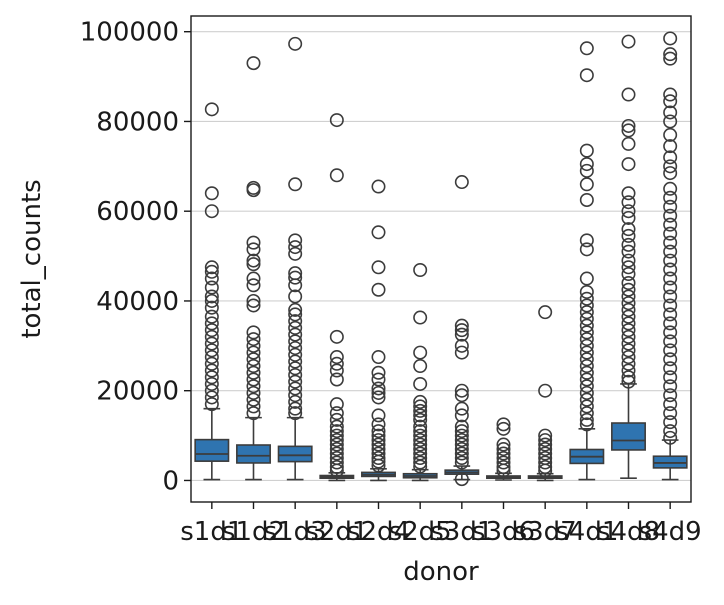 Image resolution: width=724 pixels, height=605 pixels. What do you see at coordinates (378, 532) in the screenshot?
I see `x-tick-label: s2d4` at bounding box center [378, 532].